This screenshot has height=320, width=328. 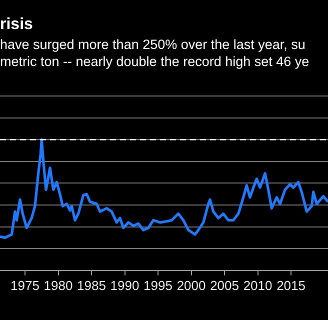 What do you see at coordinates (291, 285) in the screenshot?
I see `x-tick-label: 2015` at bounding box center [291, 285].